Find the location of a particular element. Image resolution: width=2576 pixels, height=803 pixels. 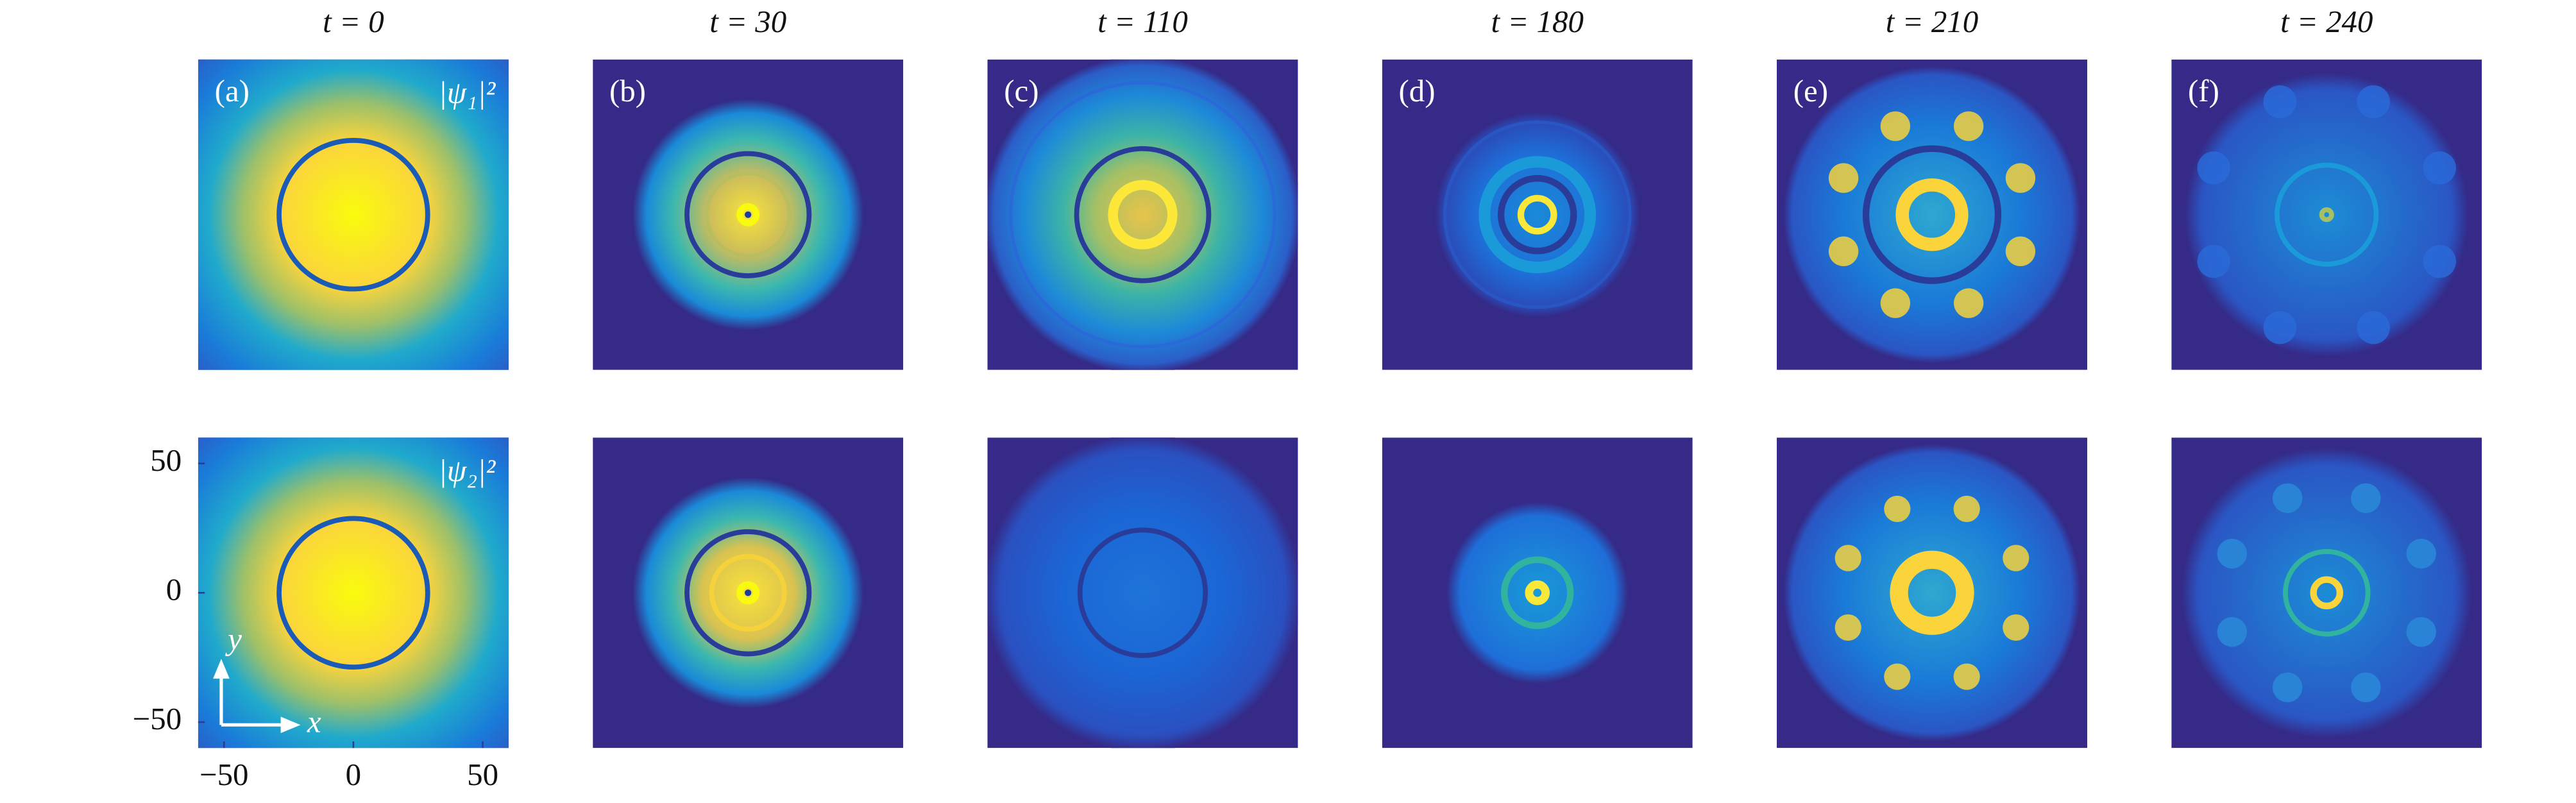

panel-label: (d) is located at coordinates (1416, 90).